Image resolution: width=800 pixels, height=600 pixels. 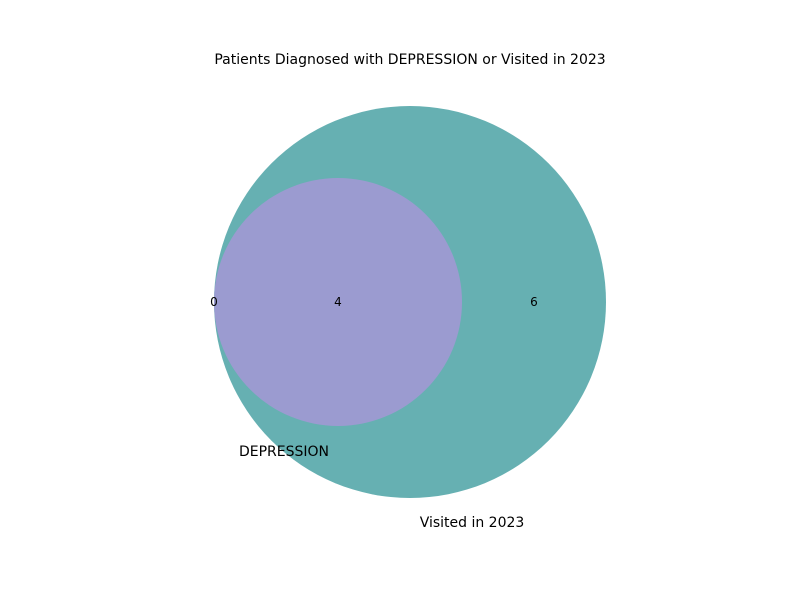 What do you see at coordinates (534, 302) in the screenshot?
I see `visited-only-count: 6` at bounding box center [534, 302].